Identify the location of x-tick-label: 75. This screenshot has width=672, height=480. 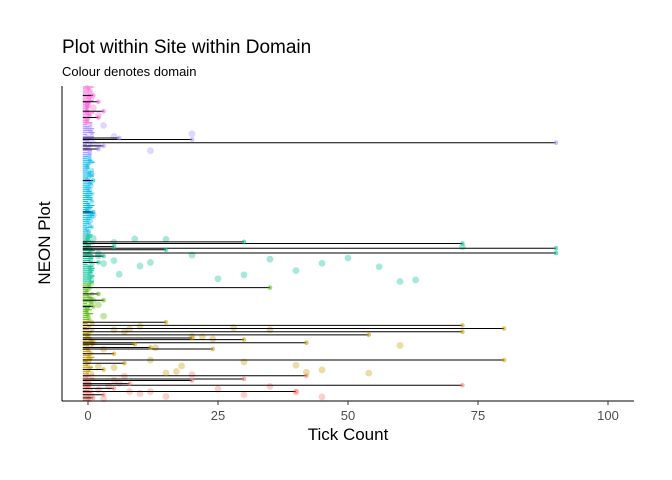
(478, 415).